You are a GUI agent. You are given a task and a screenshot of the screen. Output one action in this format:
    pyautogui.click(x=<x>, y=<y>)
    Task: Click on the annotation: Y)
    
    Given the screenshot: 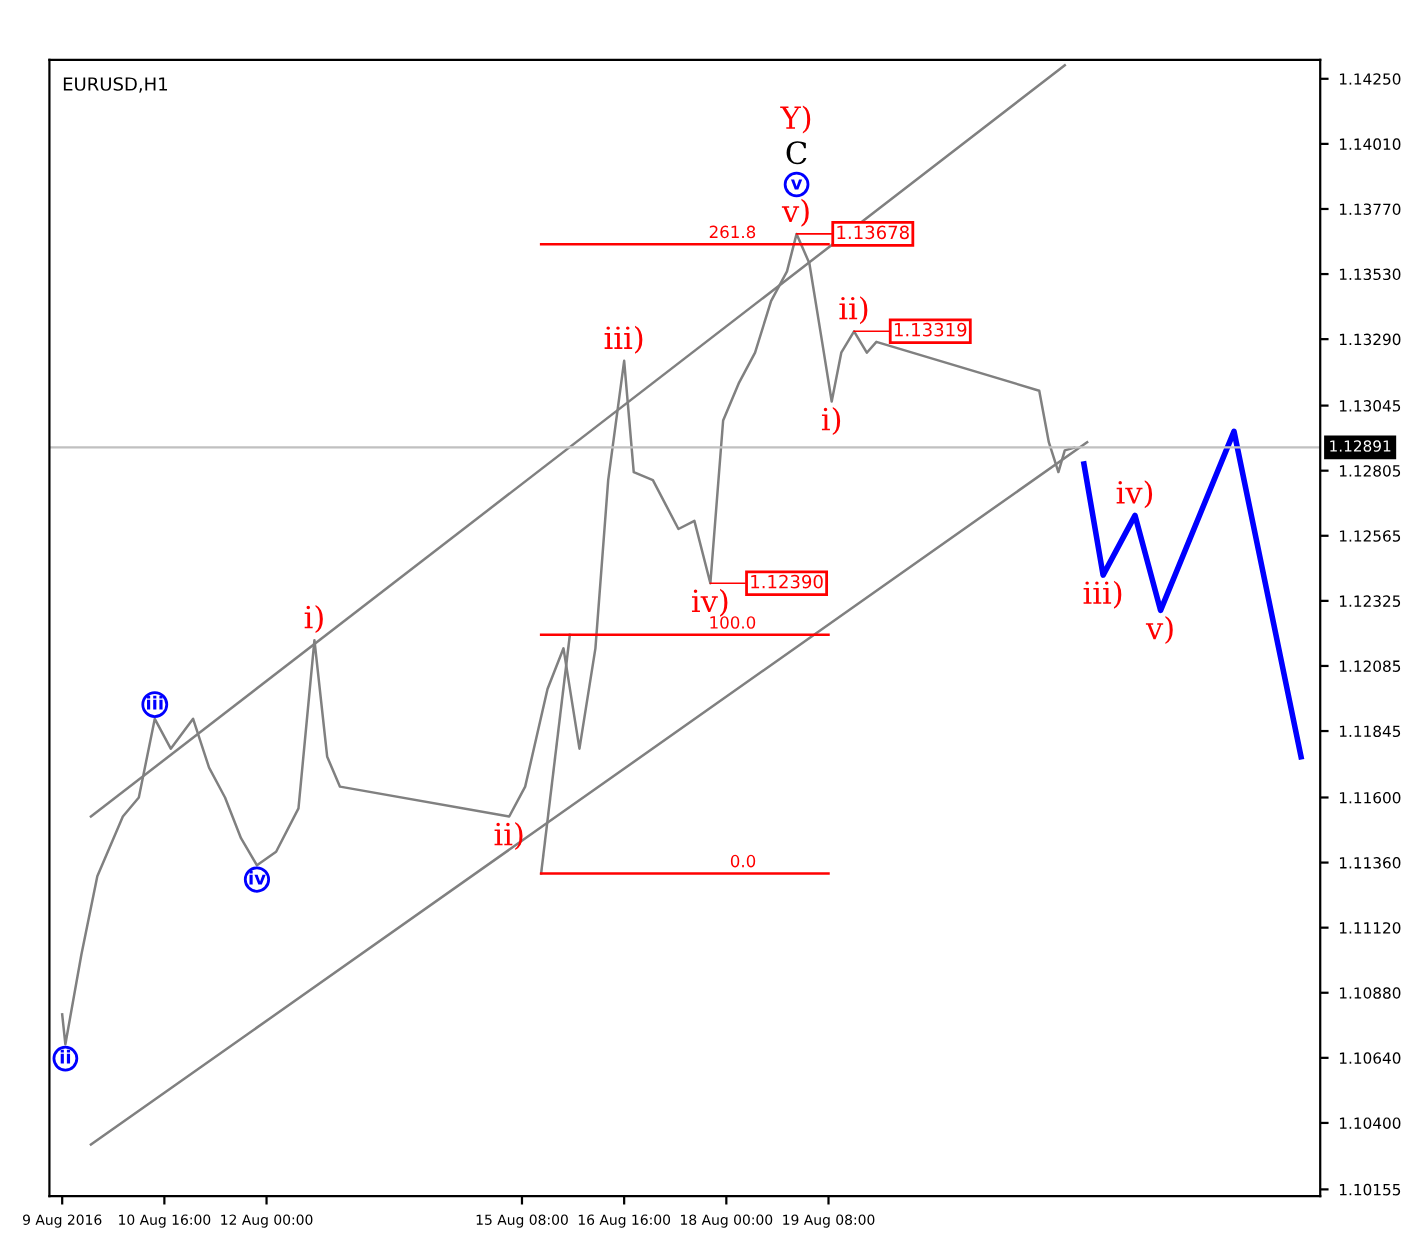 What is the action you would take?
    pyautogui.click(x=795, y=119)
    